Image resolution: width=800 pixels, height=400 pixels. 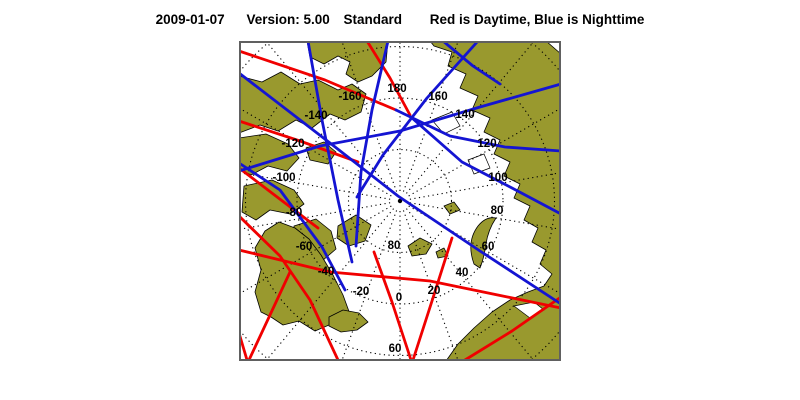 I want to click on longitude-label: -40, so click(x=326, y=272).